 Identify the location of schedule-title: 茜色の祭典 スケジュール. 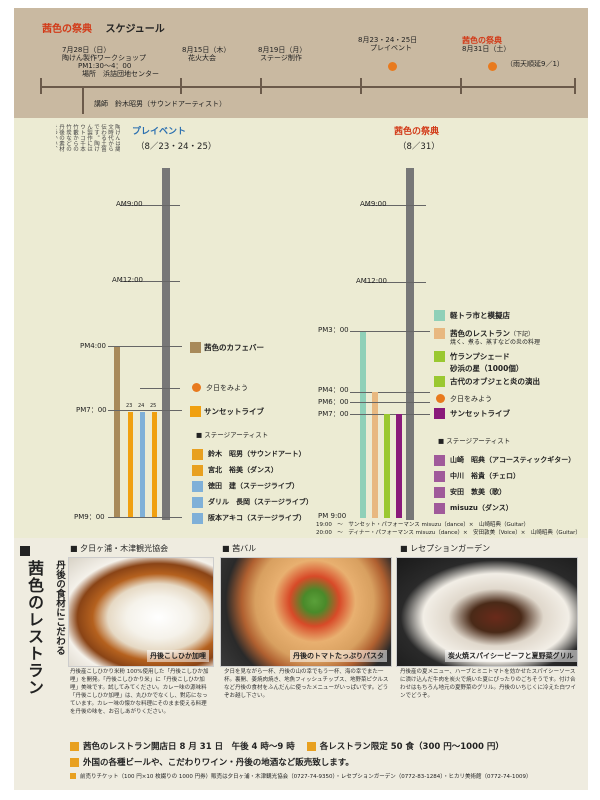
(103, 30).